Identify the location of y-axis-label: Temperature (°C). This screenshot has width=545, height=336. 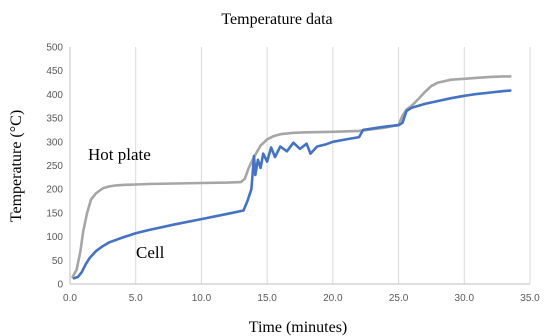
(16, 166).